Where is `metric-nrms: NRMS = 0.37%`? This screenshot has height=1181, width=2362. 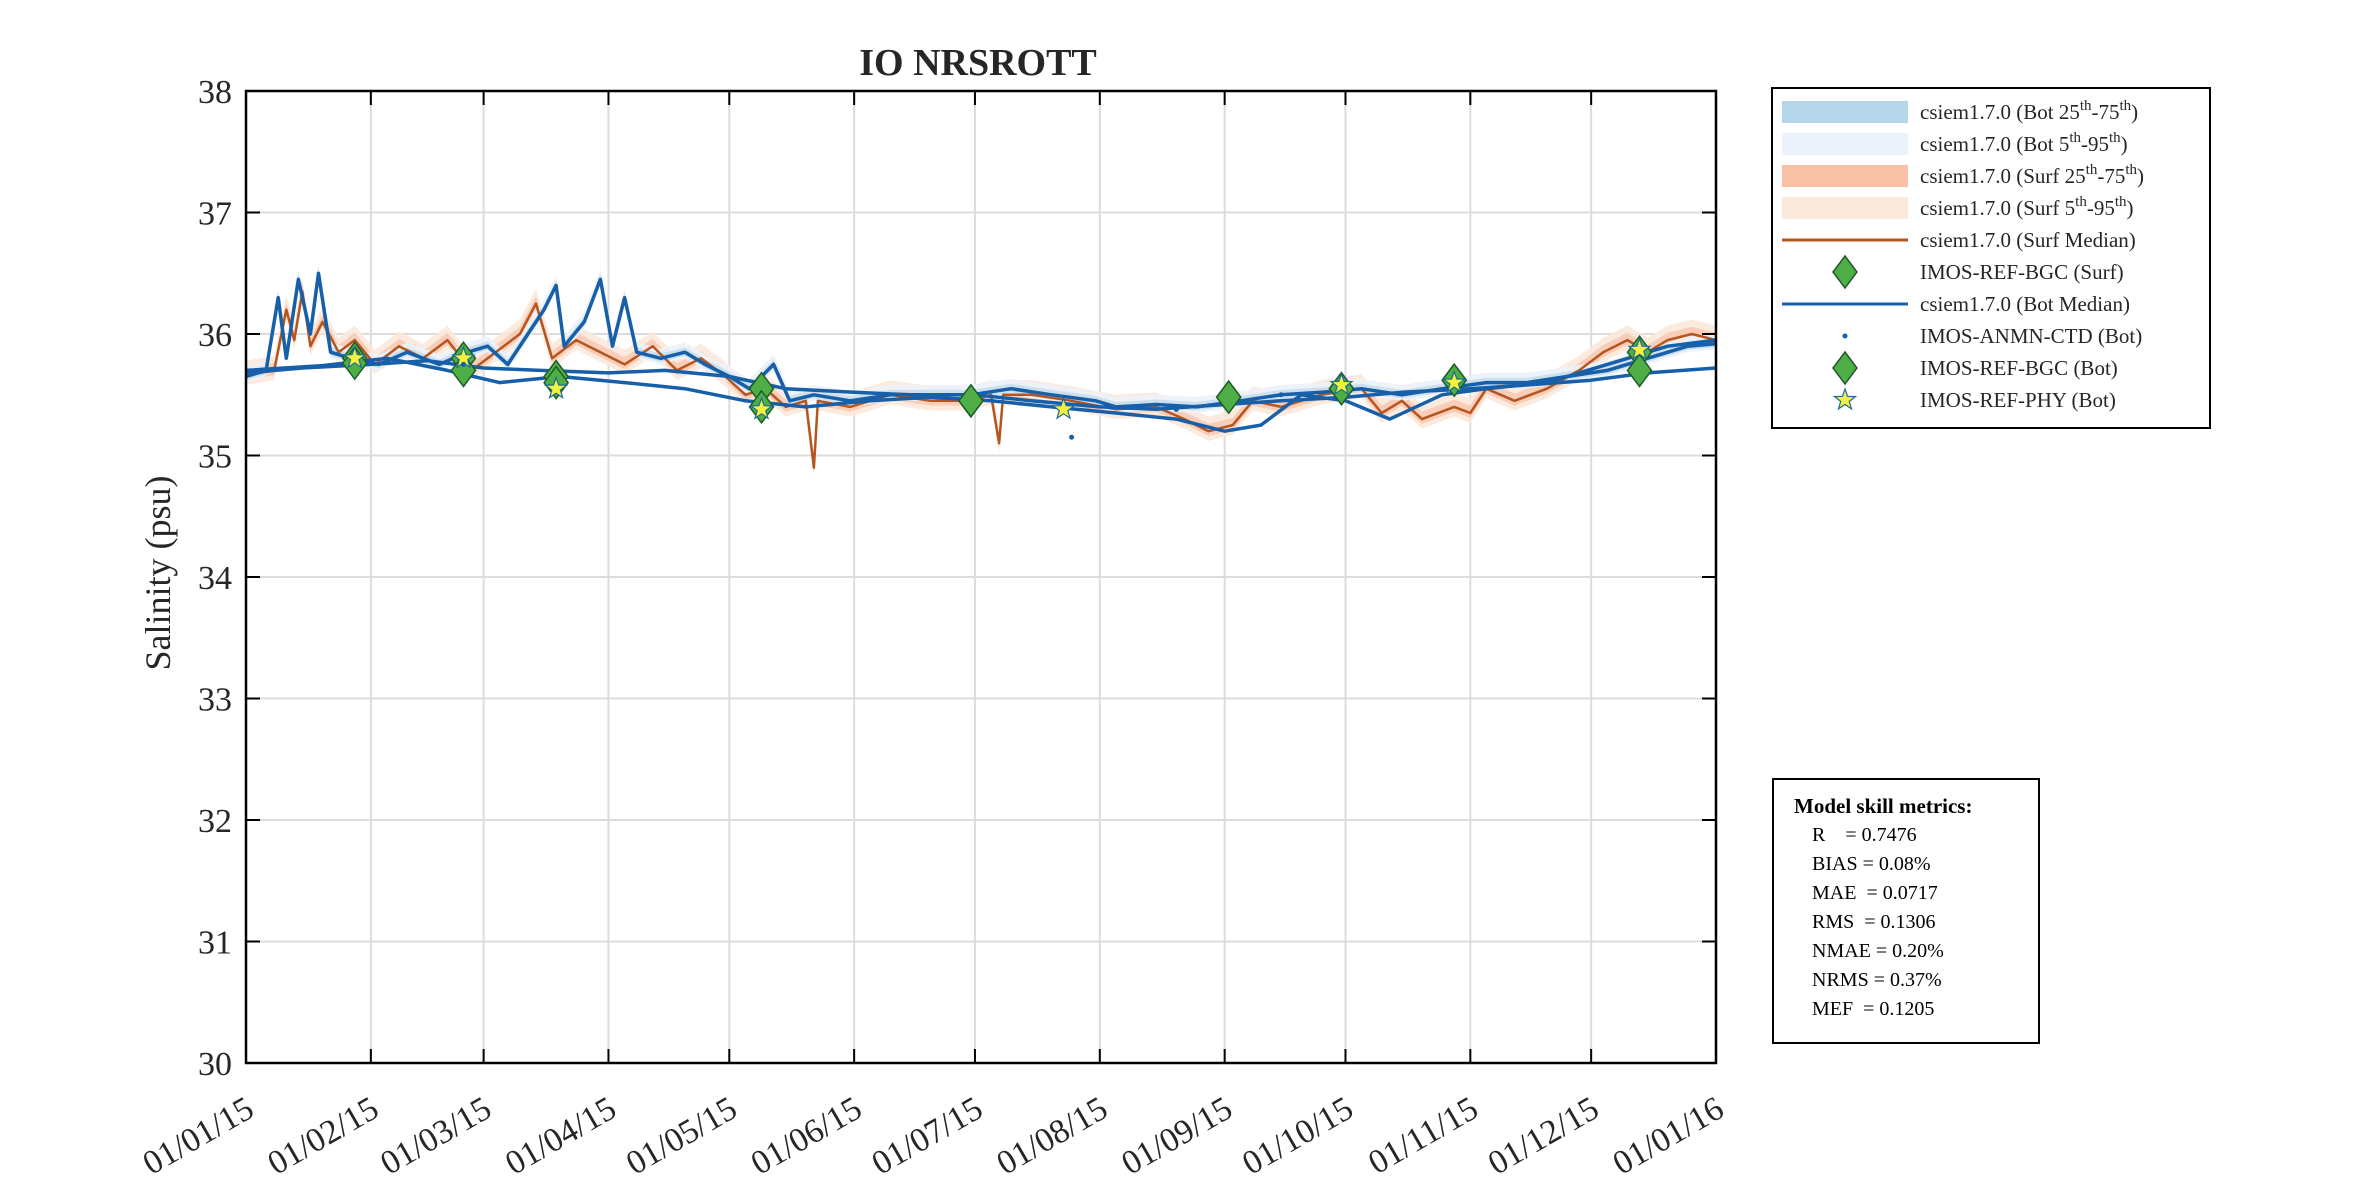 metric-nrms: NRMS = 0.37% is located at coordinates (1877, 980).